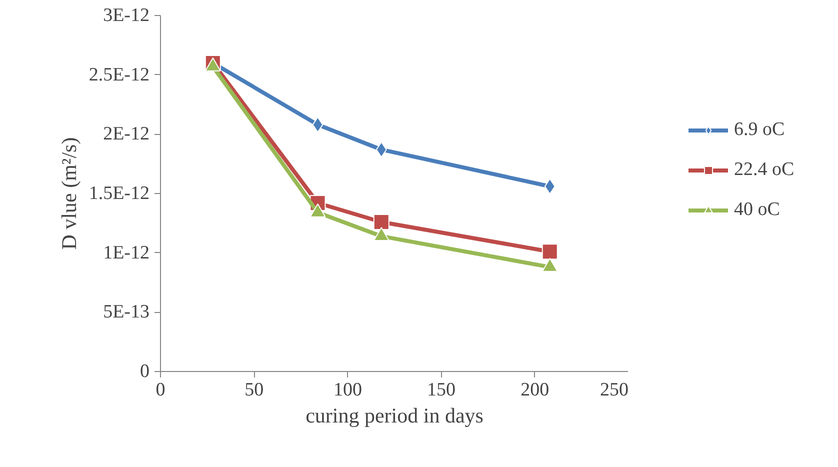 The width and height of the screenshot is (838, 467). Describe the element at coordinates (535, 390) in the screenshot. I see `x-tick-label: 200` at that location.